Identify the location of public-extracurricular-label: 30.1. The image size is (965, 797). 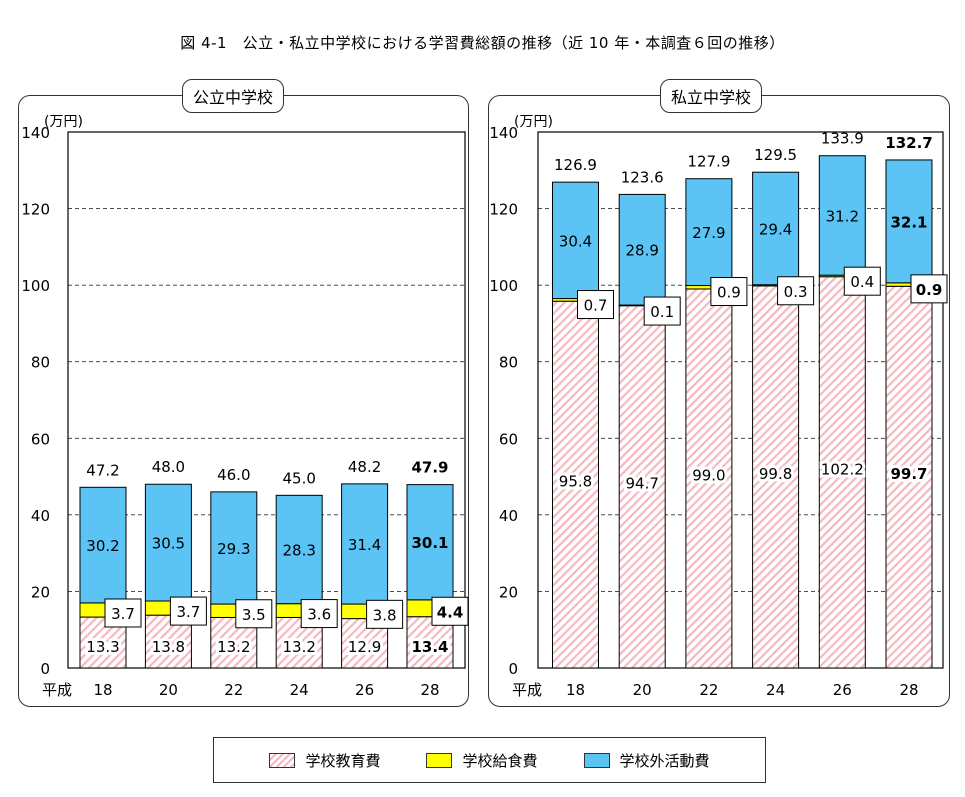
(429, 543).